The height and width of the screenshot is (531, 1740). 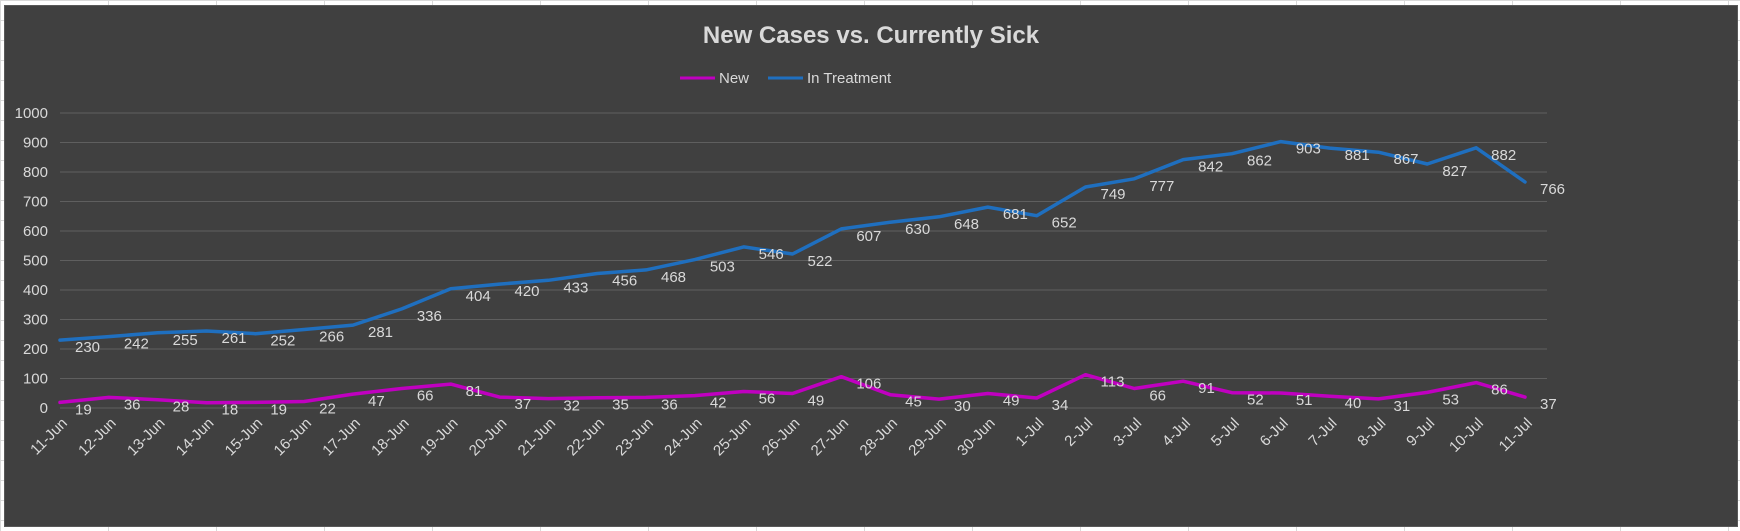 I want to click on data-label-in-treatment: 242, so click(x=136, y=344).